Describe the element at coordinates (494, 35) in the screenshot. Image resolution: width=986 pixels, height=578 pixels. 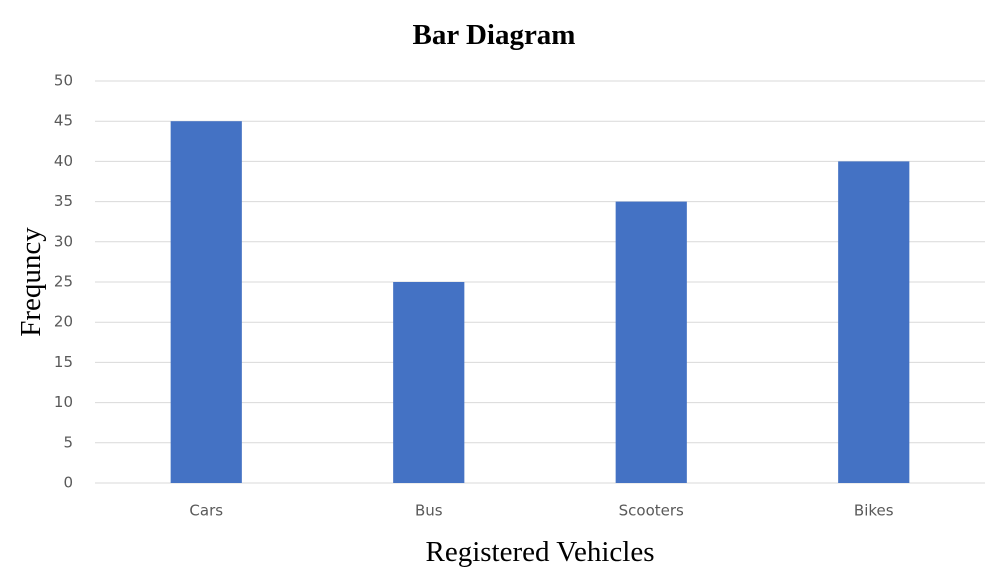
I see `chart-title: Bar Diagram` at that location.